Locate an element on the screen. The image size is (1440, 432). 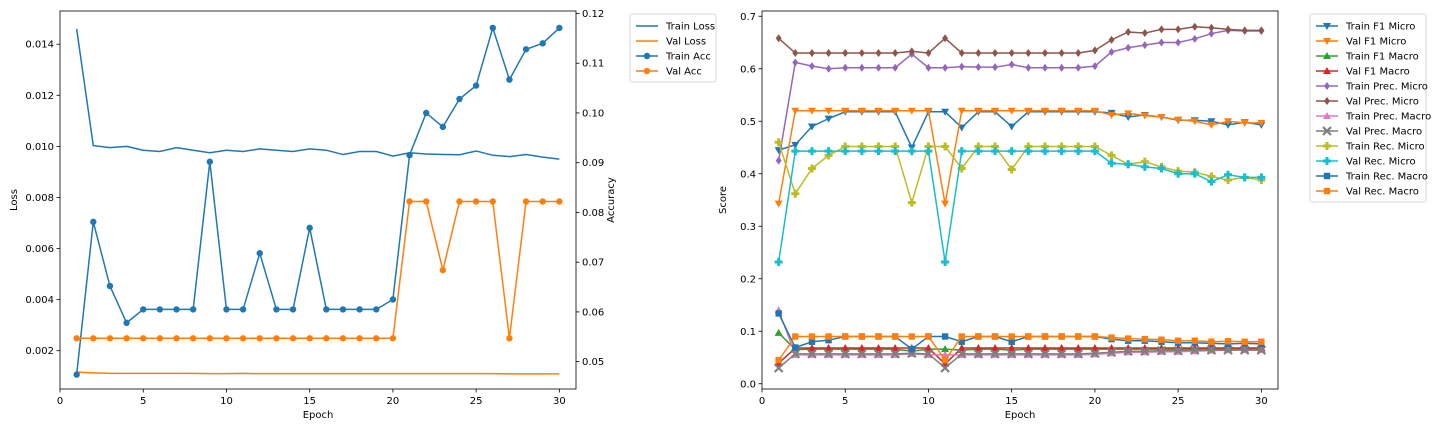
x-tick-label: 30 is located at coordinates (1261, 401).